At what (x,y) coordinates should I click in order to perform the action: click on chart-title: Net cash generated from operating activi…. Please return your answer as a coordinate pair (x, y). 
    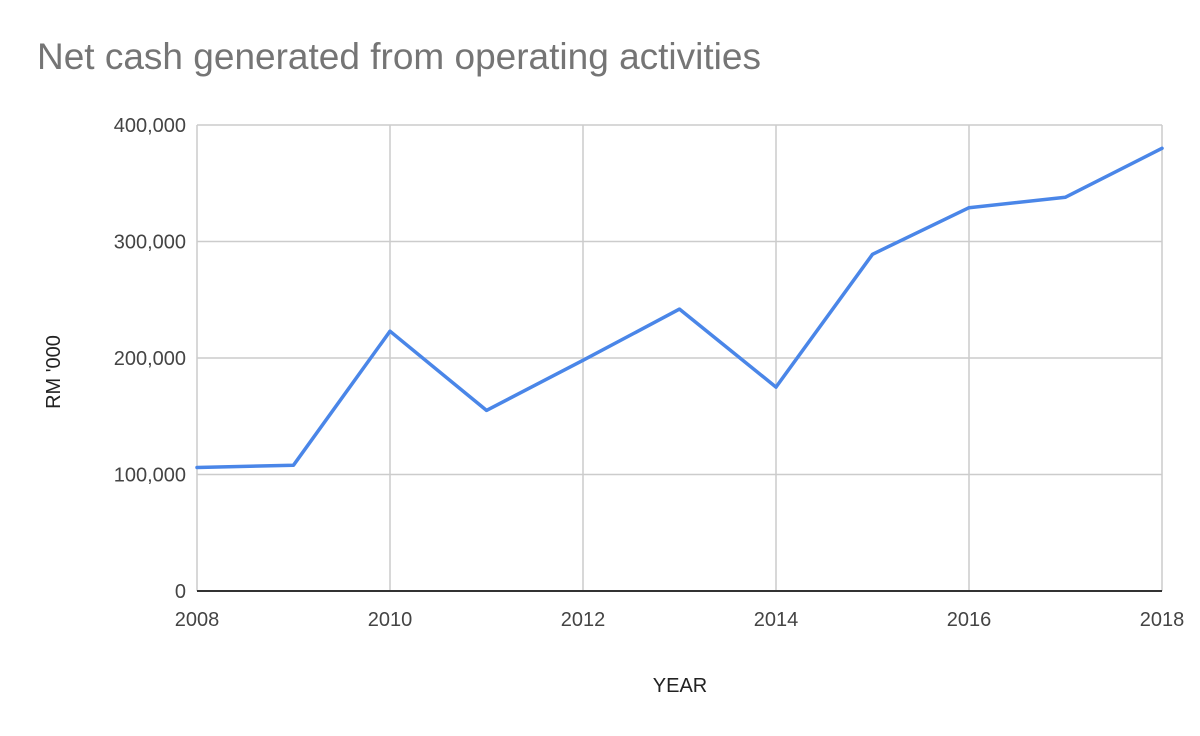
    Looking at the image, I should click on (399, 56).